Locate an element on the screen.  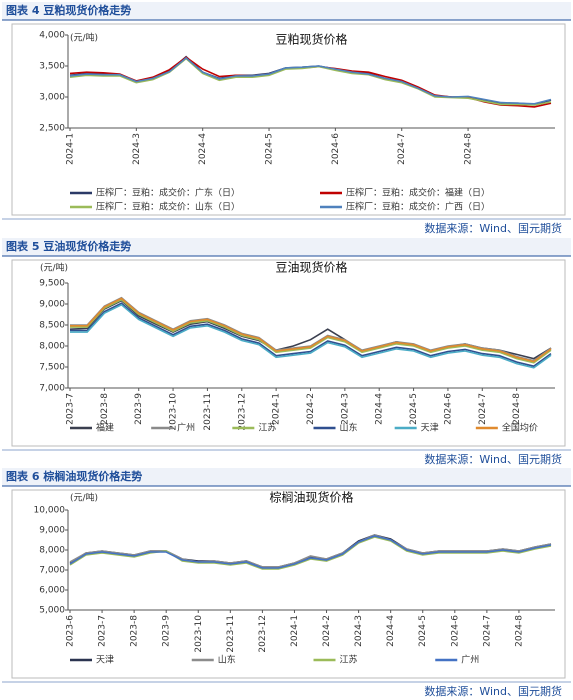
y-tick-label: 4,000 is located at coordinates (52, 36).